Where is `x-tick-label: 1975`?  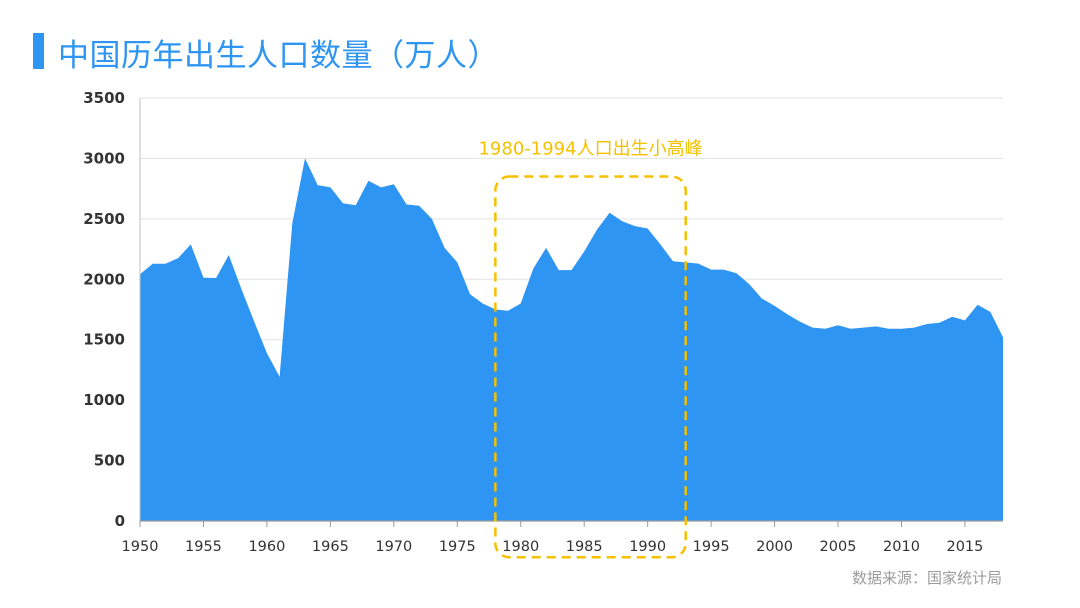
x-tick-label: 1975 is located at coordinates (457, 547).